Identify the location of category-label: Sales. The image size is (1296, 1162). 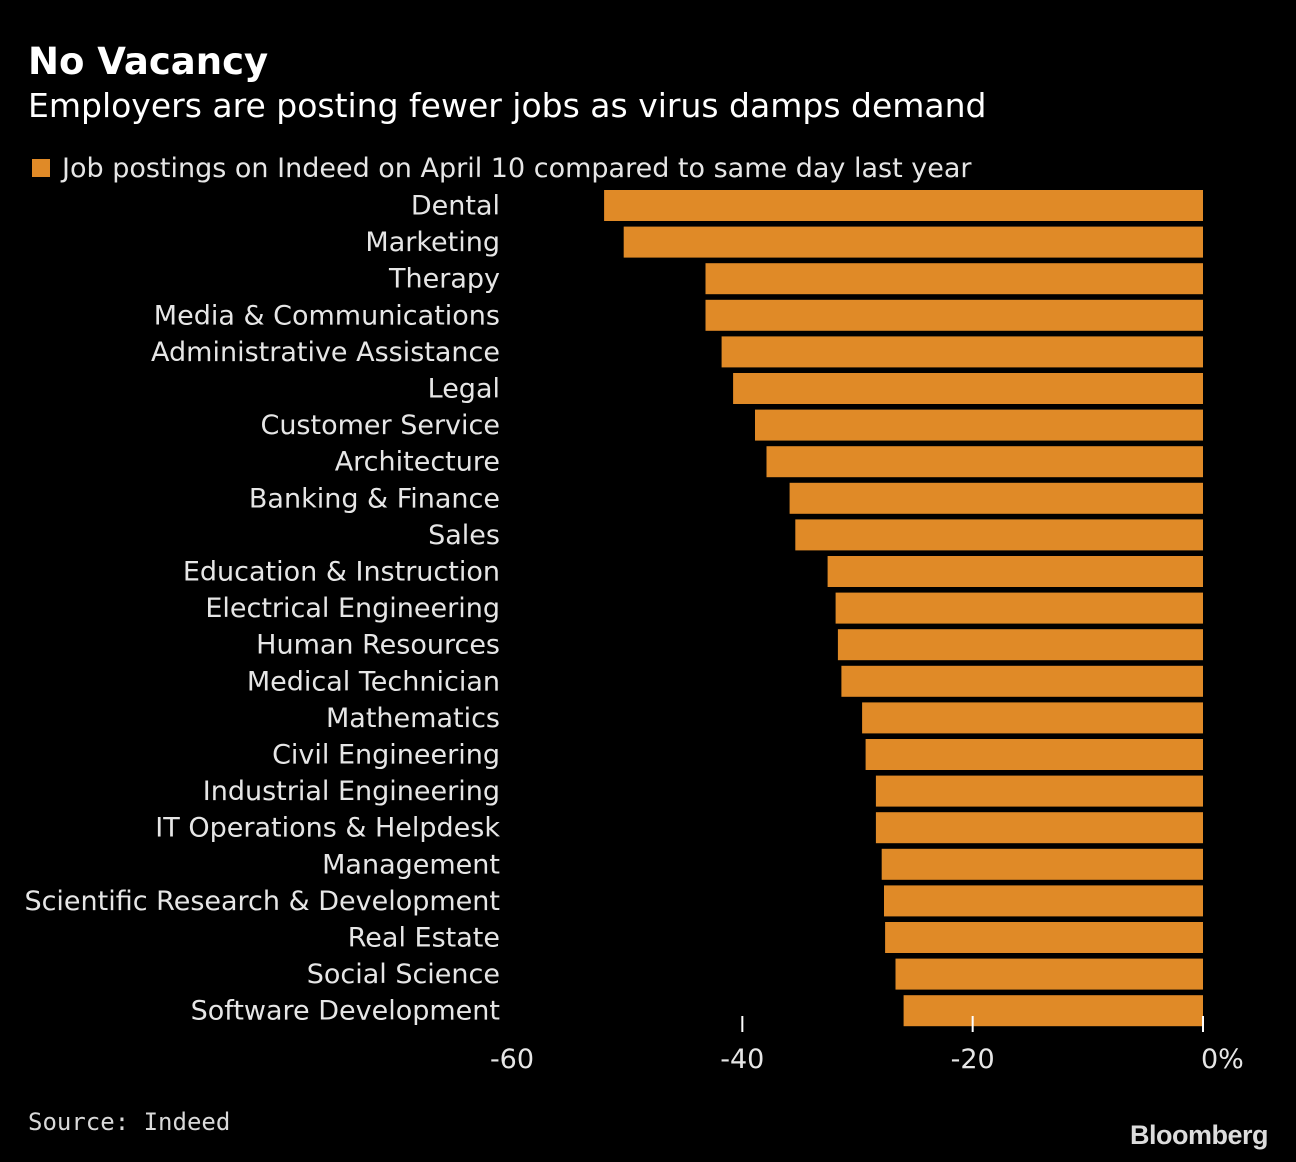
(464, 535).